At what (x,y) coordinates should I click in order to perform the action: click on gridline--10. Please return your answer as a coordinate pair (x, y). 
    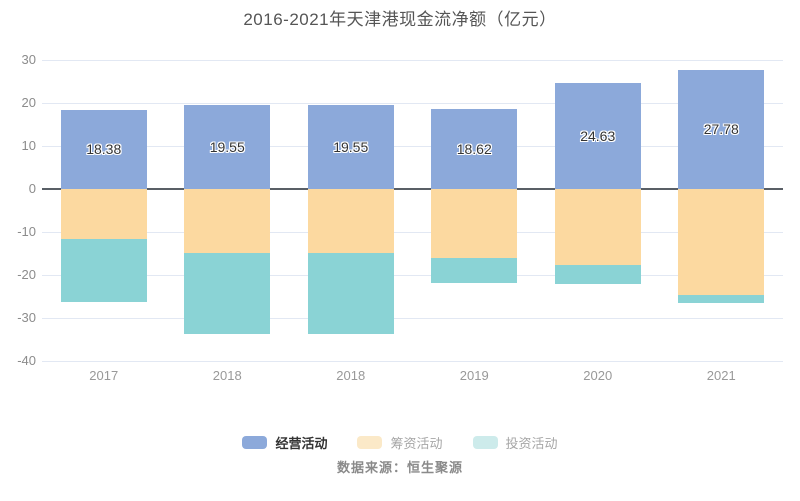
    Looking at the image, I should click on (412, 232).